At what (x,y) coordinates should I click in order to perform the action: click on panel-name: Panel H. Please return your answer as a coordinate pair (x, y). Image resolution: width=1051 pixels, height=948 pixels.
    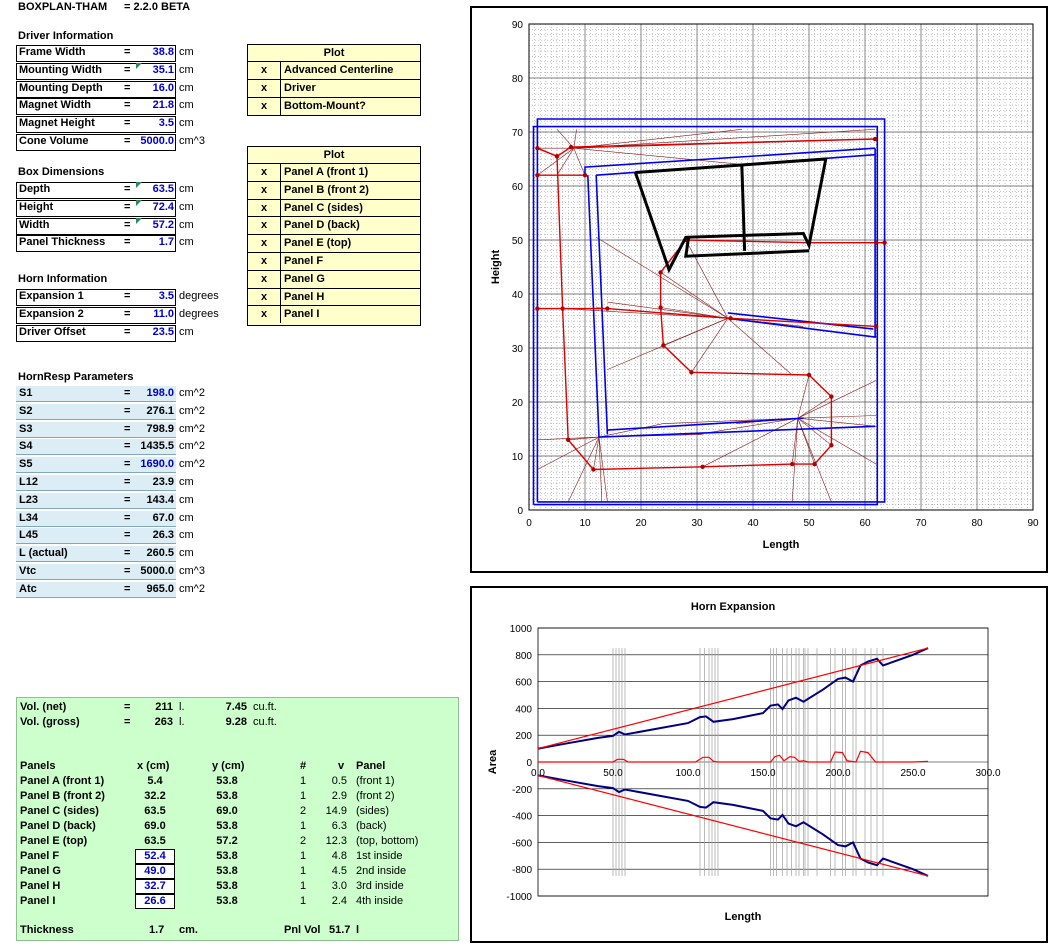
    Looking at the image, I should click on (40, 886).